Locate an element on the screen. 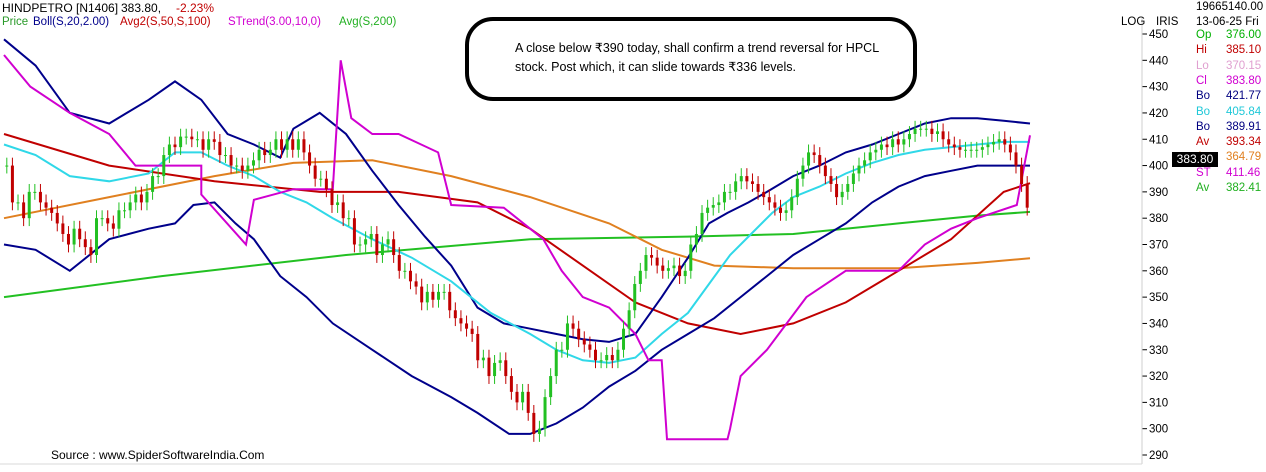  ohlc-value: 370.15 is located at coordinates (1244, 65).